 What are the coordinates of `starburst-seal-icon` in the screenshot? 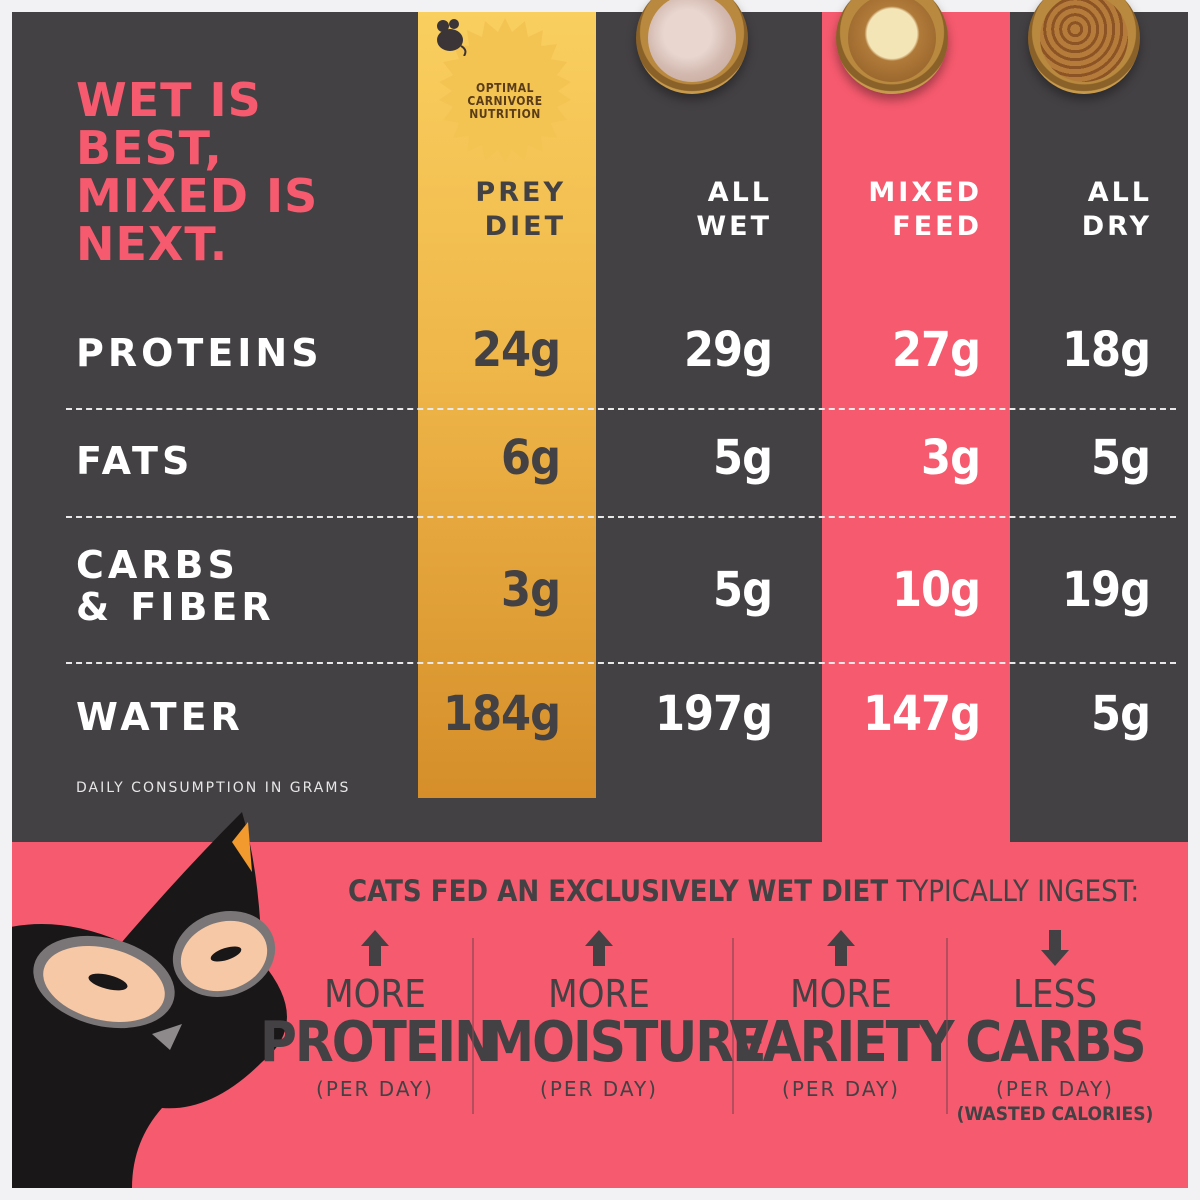 It's located at (505, 91).